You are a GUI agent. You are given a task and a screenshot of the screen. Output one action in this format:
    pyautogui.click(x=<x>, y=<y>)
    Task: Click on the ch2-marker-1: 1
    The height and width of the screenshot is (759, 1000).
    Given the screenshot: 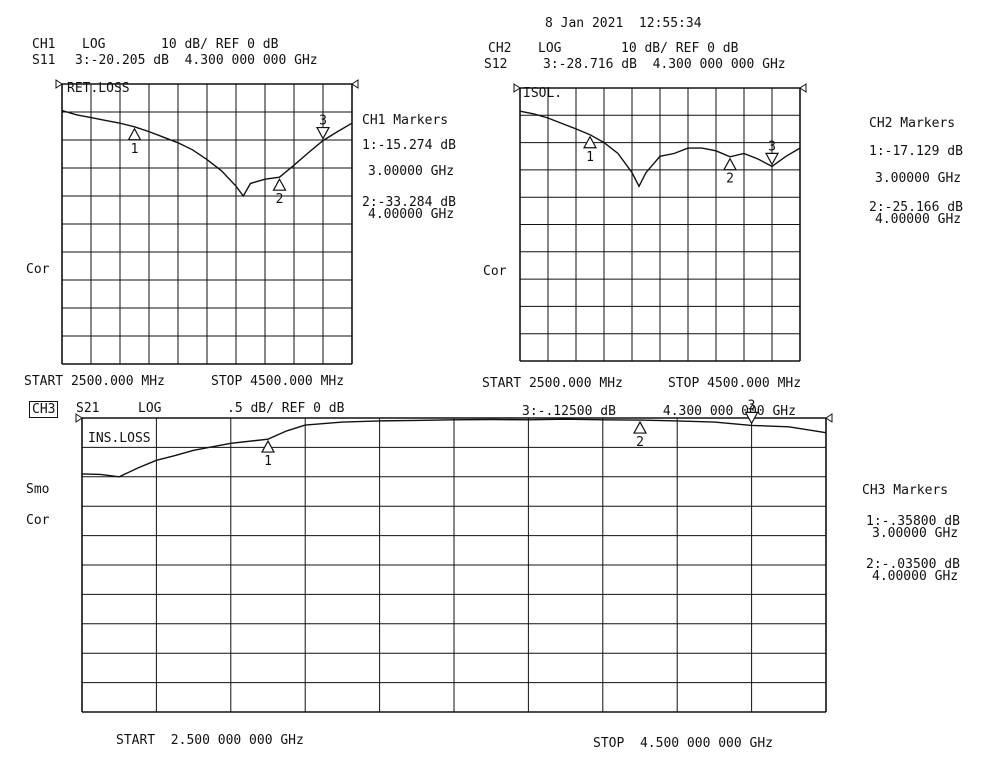 What is the action you would take?
    pyautogui.click(x=590, y=150)
    